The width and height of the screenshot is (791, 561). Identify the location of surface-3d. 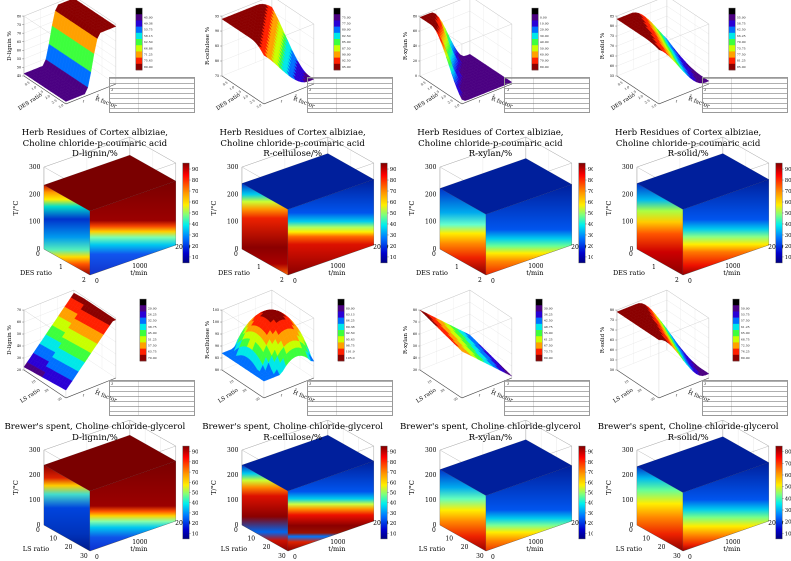
(70, 341).